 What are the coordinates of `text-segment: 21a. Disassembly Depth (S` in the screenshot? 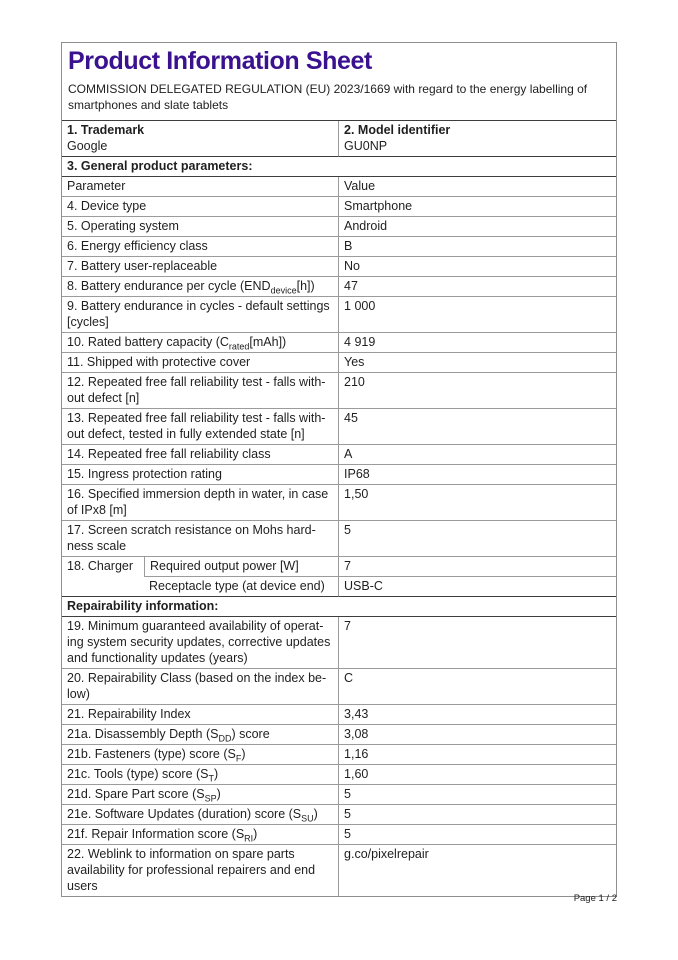 It's located at (143, 734).